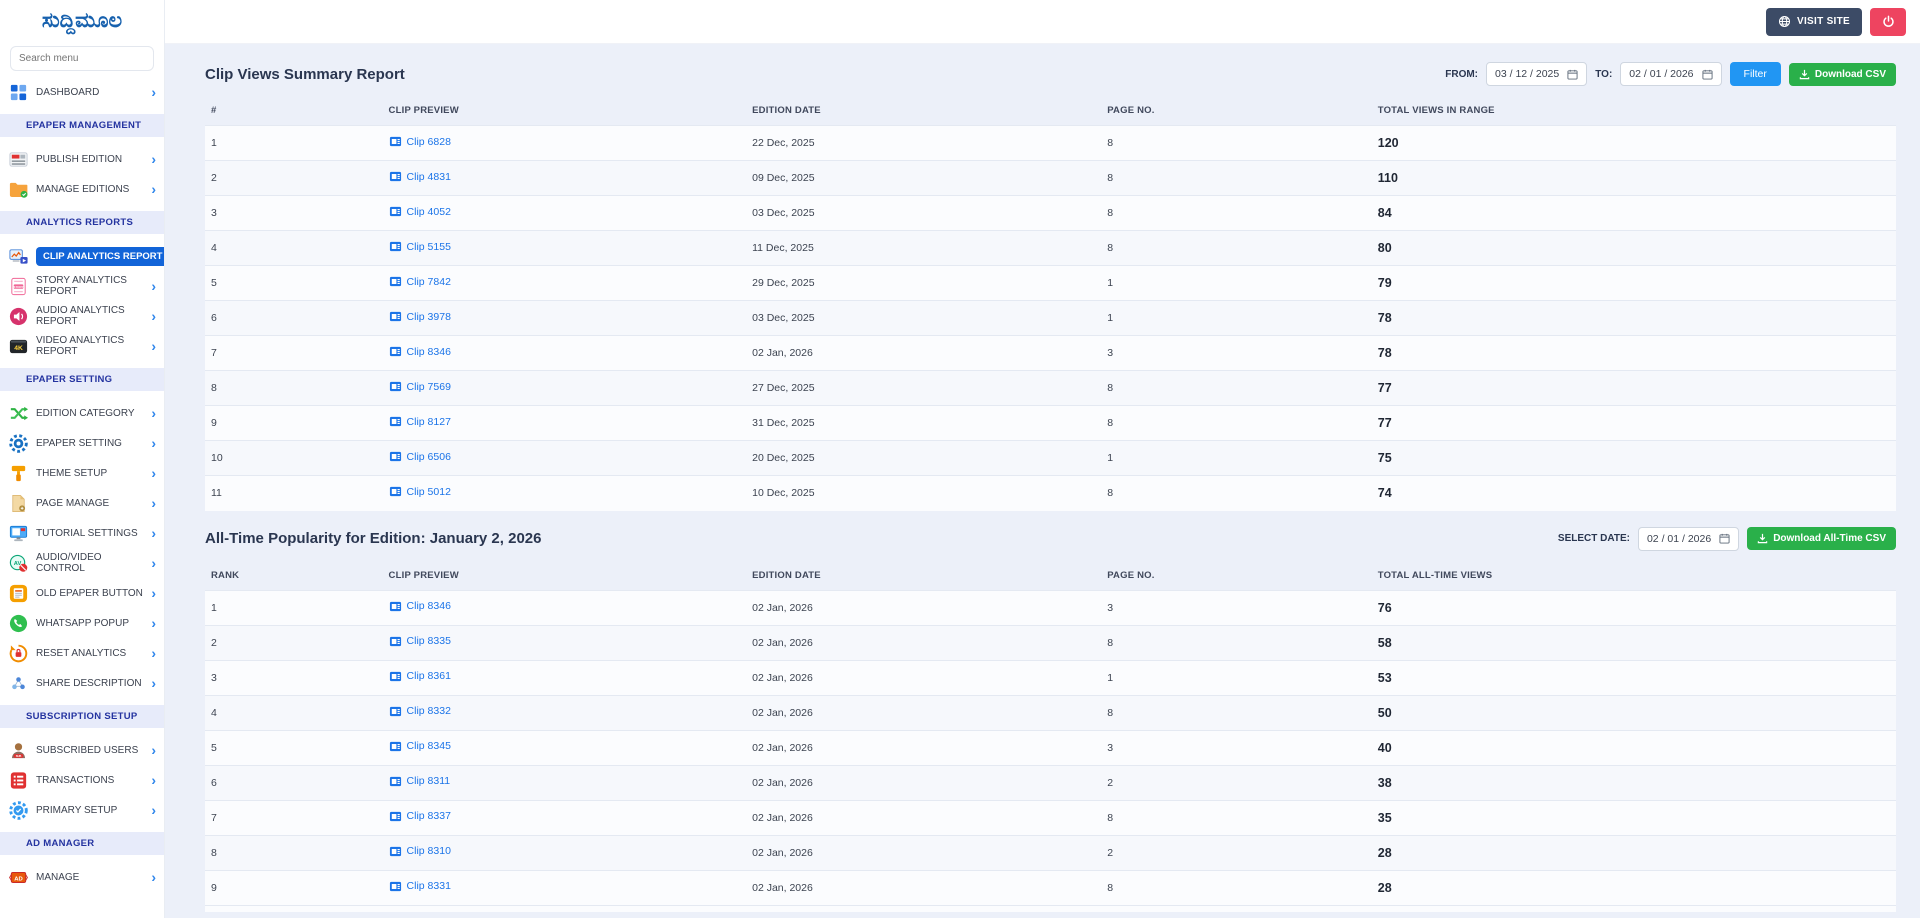  Describe the element at coordinates (82, 473) in the screenshot. I see `sidebar-item-theme-setup: THEME SETUP ›` at that location.